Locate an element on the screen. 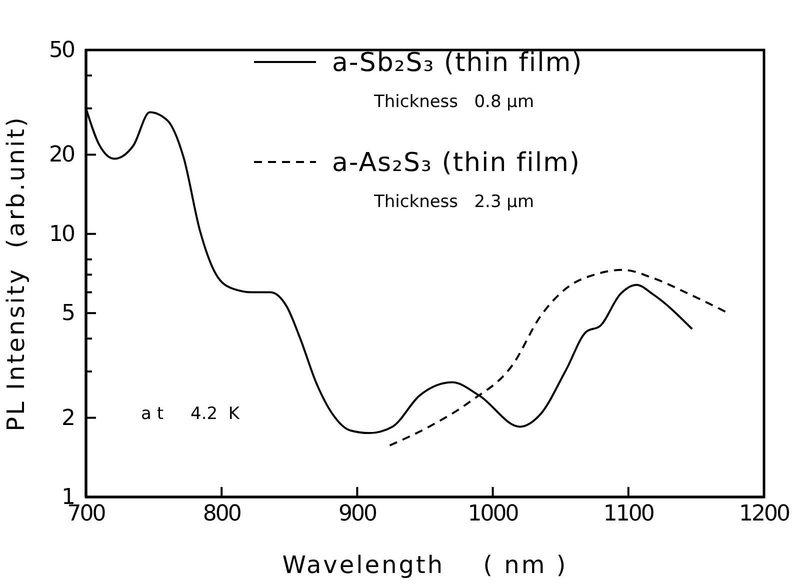  y-tick-label: 50 is located at coordinates (61, 51).